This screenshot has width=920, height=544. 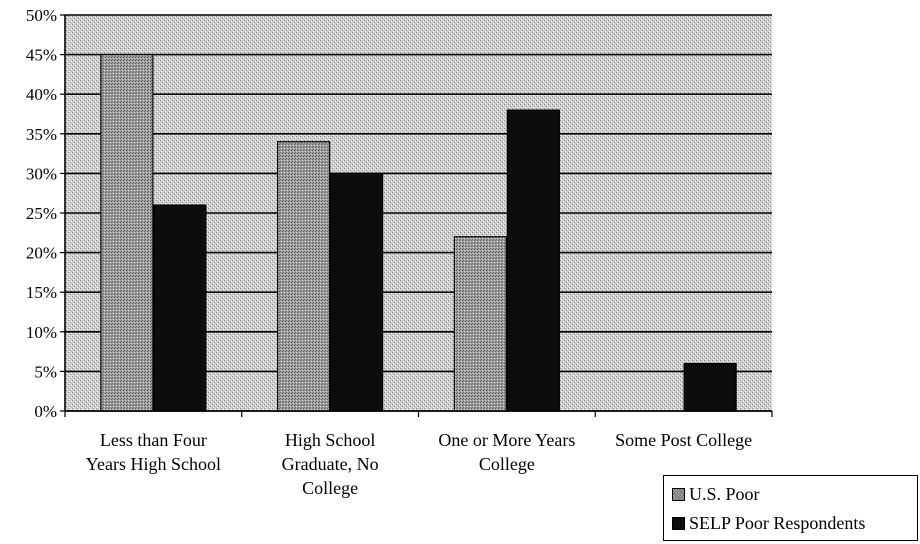 What do you see at coordinates (153, 452) in the screenshot?
I see `x-category-label: Less than Four Years High School` at bounding box center [153, 452].